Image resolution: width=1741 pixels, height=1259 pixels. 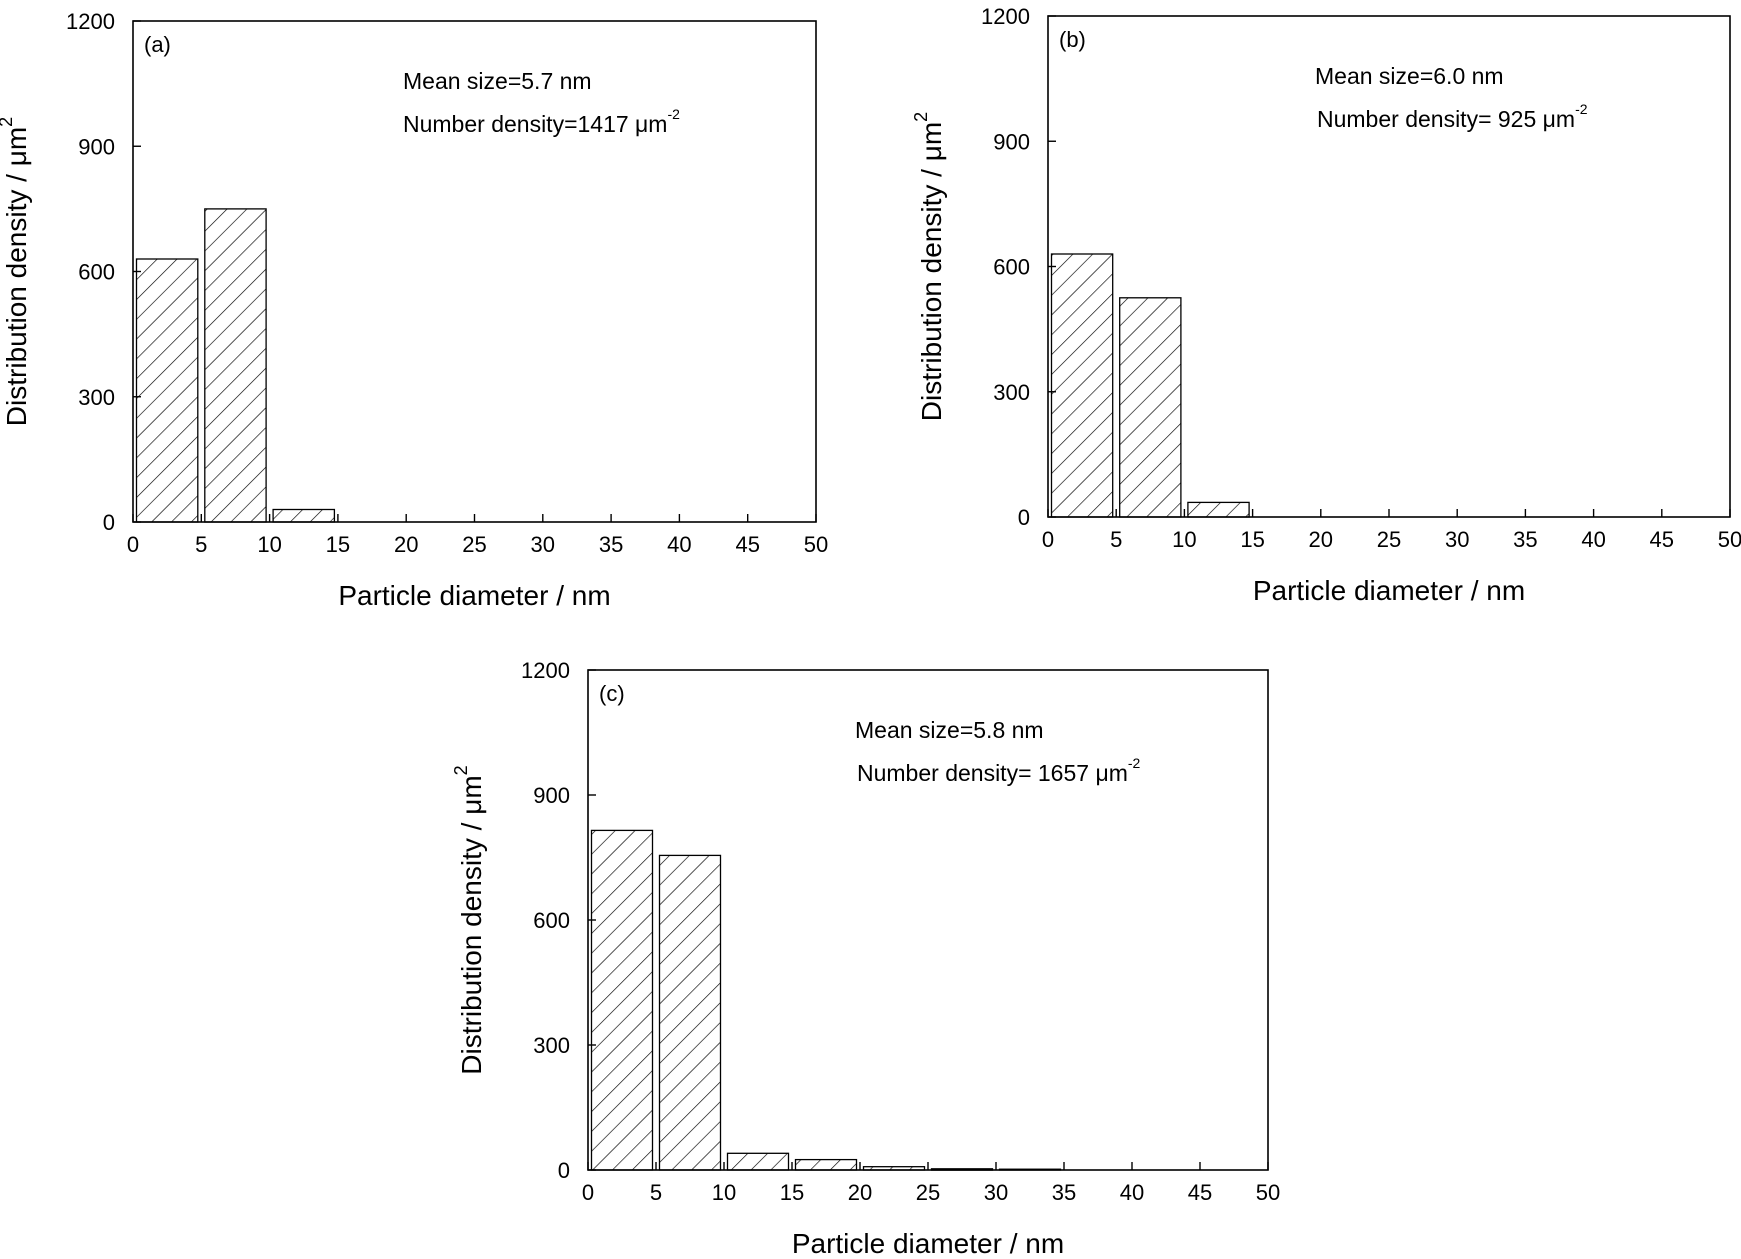 What do you see at coordinates (497, 81) in the screenshot?
I see `mean-size-annotation: Mean size=5.7 nm` at bounding box center [497, 81].